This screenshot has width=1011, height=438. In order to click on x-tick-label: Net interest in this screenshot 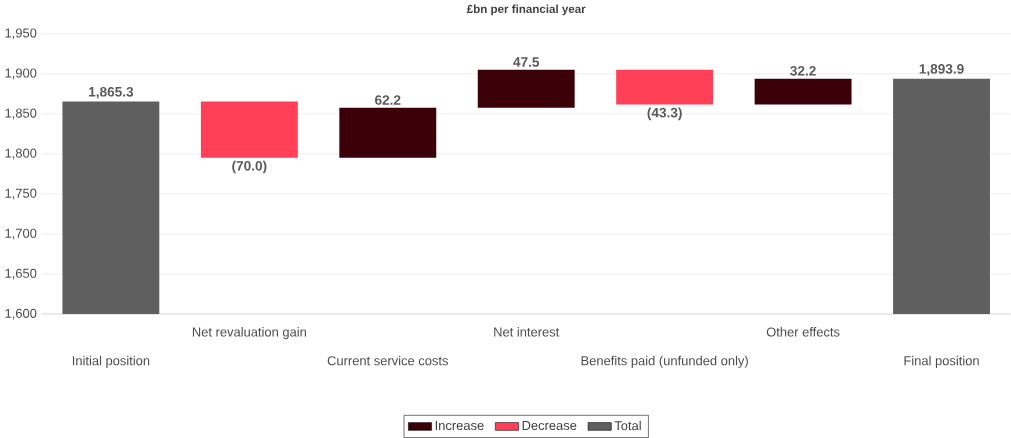, I will do `click(527, 332)`.